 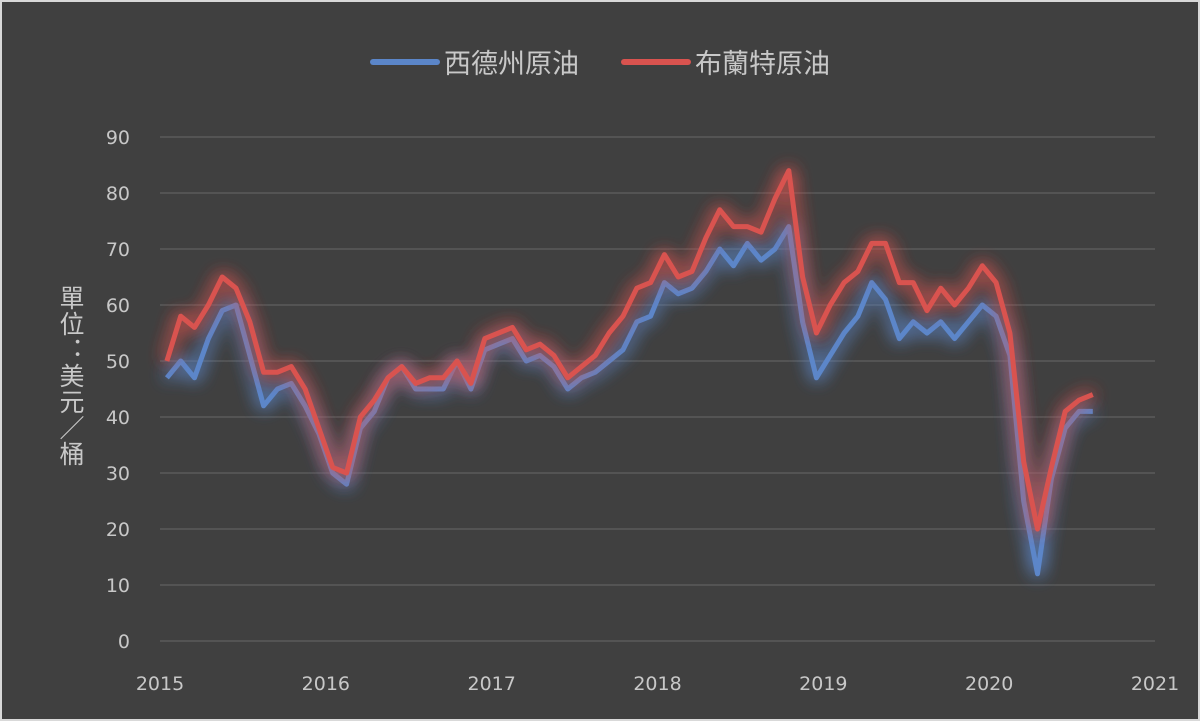 What do you see at coordinates (405, 61) in the screenshot?
I see `legend-swatch-wti` at bounding box center [405, 61].